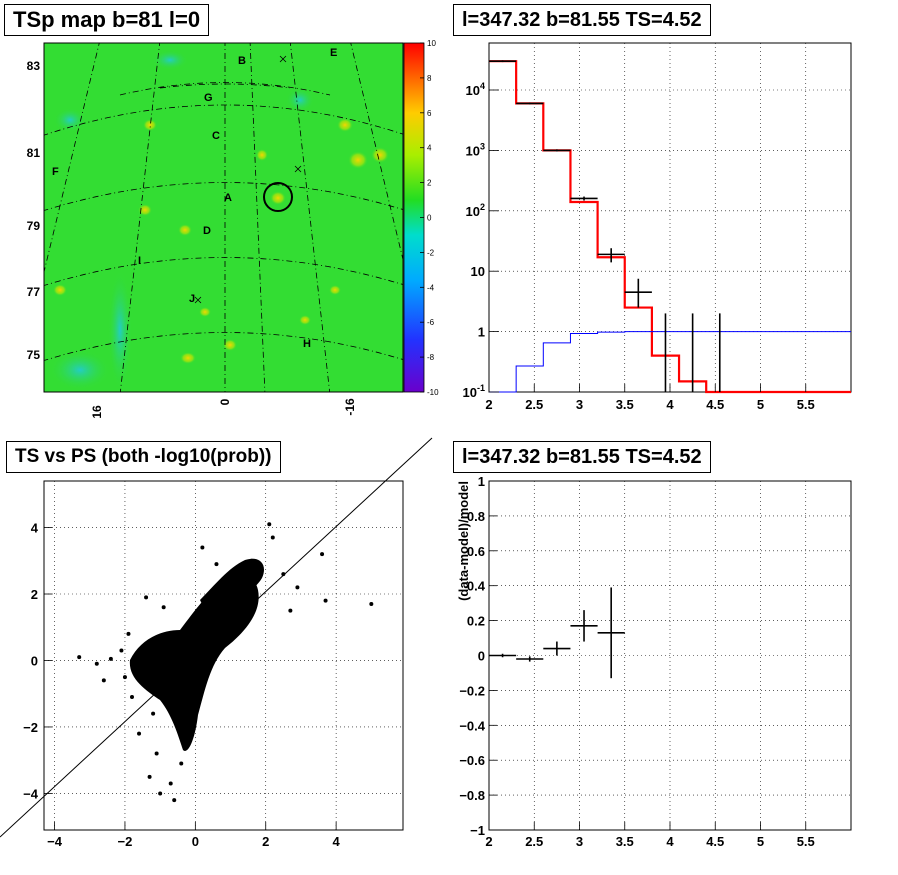 The image size is (898, 875). I want to click on scatter-x-tick-label: 2, so click(265, 841).